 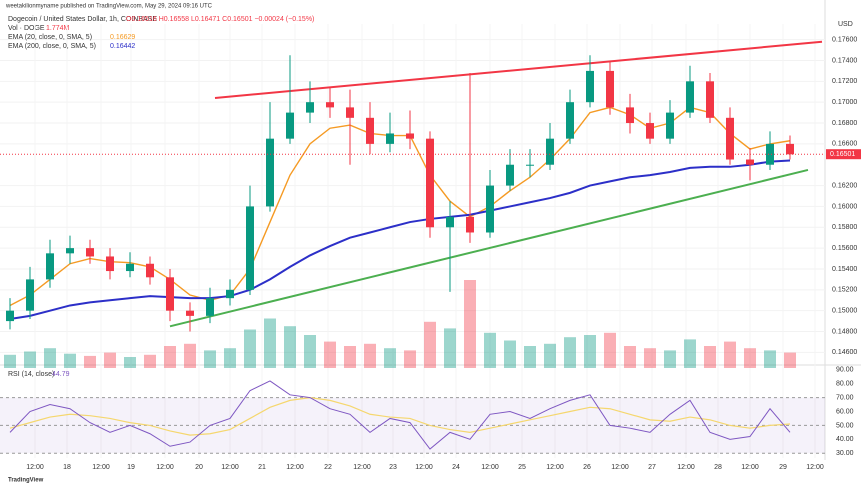 What do you see at coordinates (844, 248) in the screenshot?
I see `y-tick-label: 0.15600` at bounding box center [844, 248].